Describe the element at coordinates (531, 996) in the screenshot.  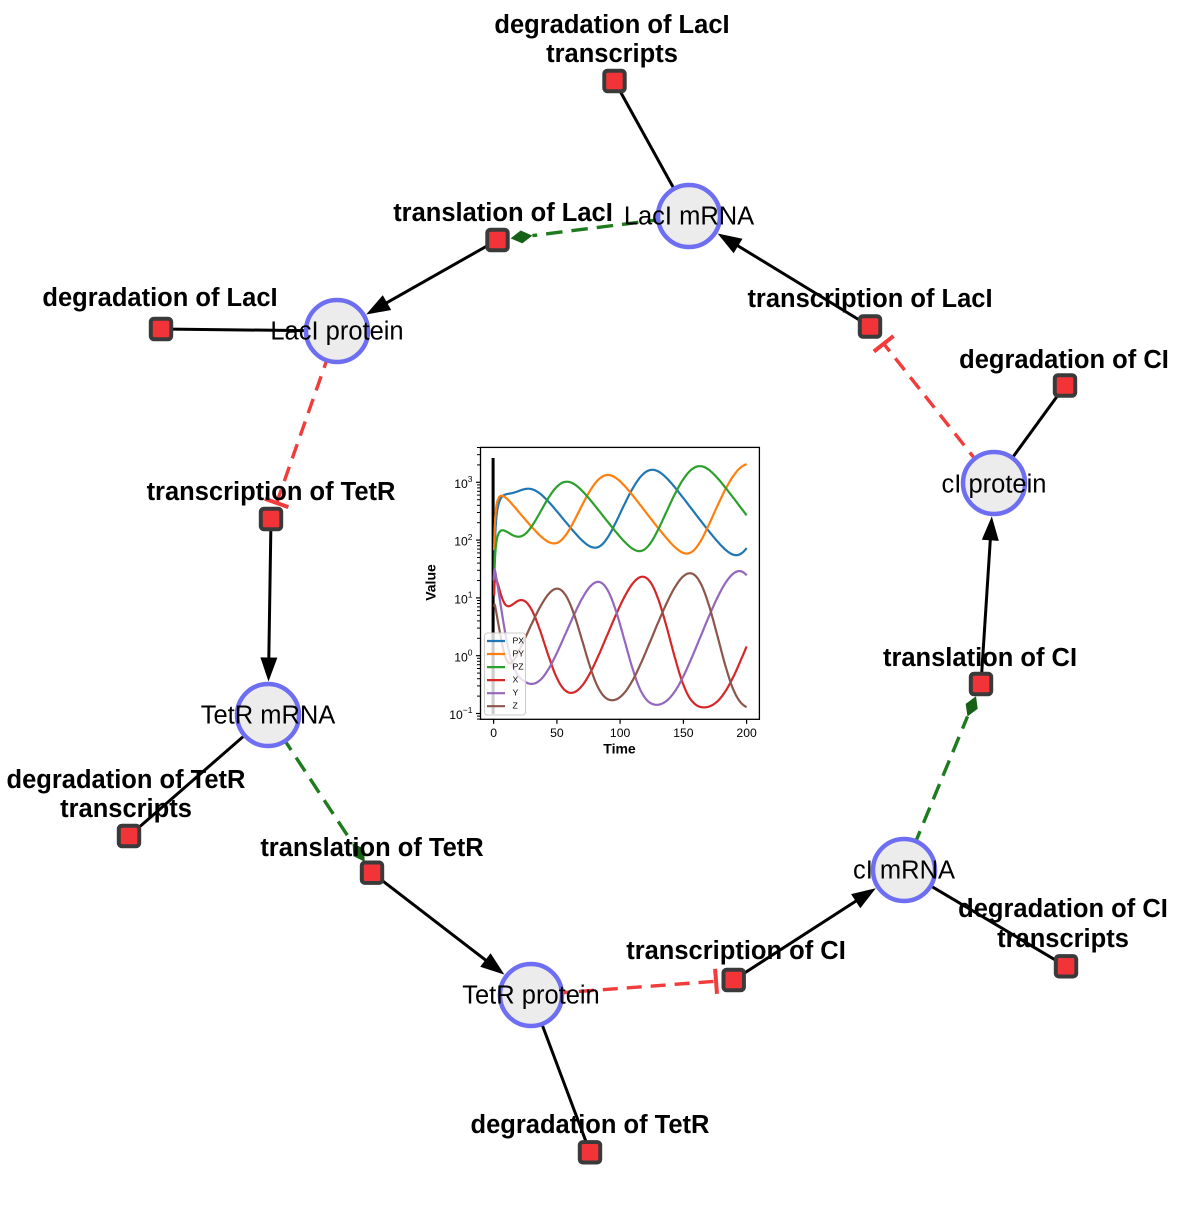
I see `svg-text: TetR protein` at that location.